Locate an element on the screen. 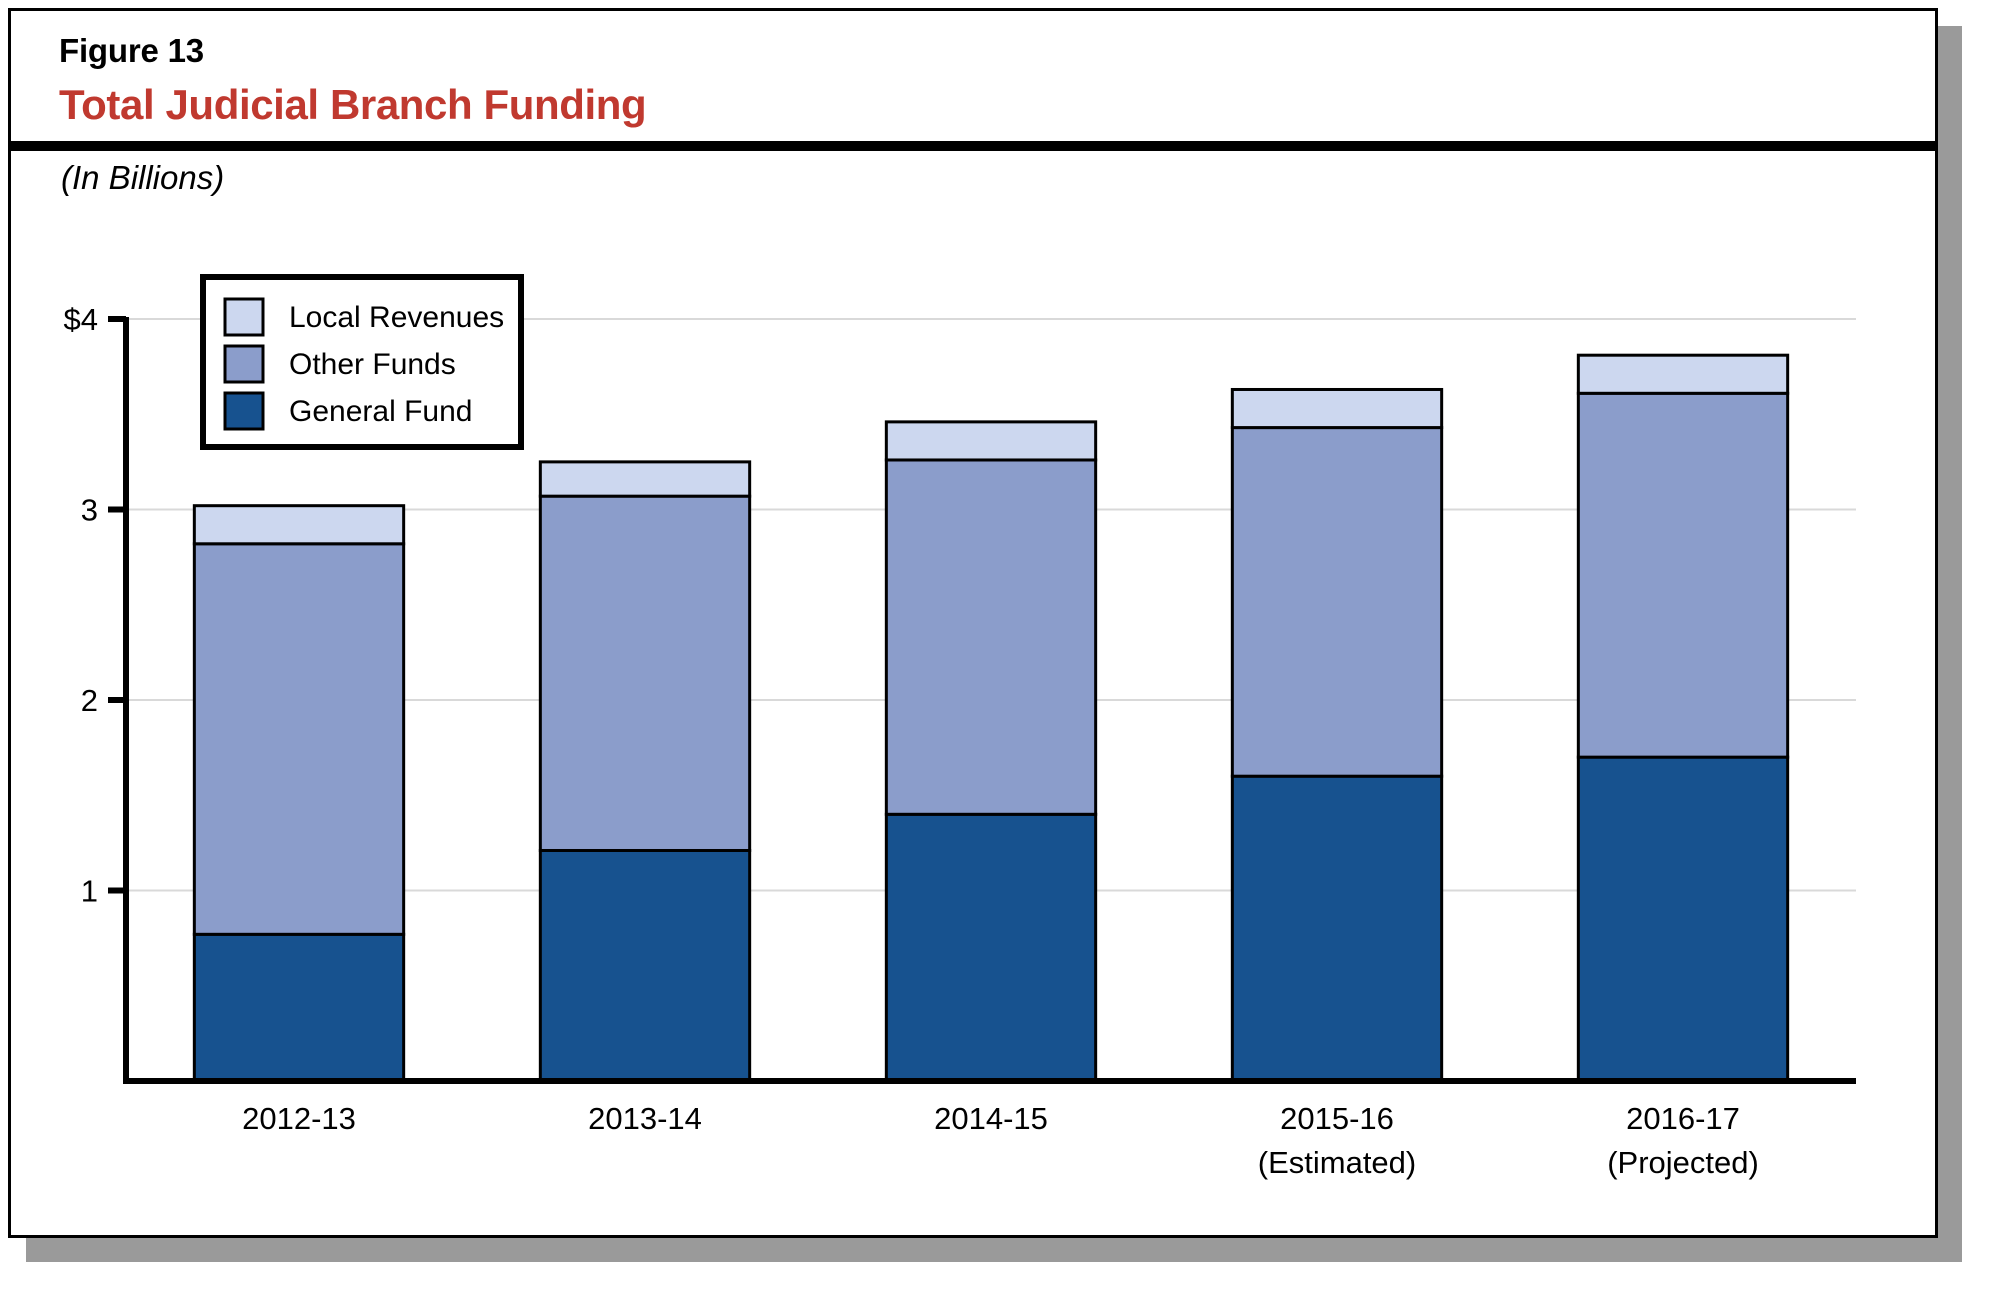 The image size is (2005, 1302). page-title: Total Judicial Branch Funding is located at coordinates (353, 105).